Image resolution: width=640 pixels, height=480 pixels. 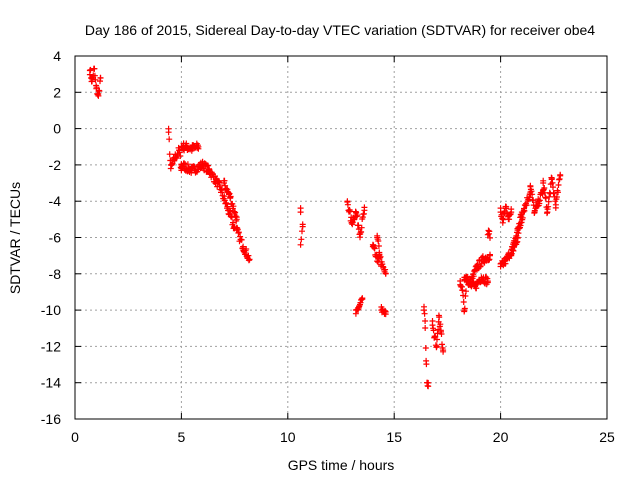 I want to click on y-tick-label: -10, so click(x=51, y=310).